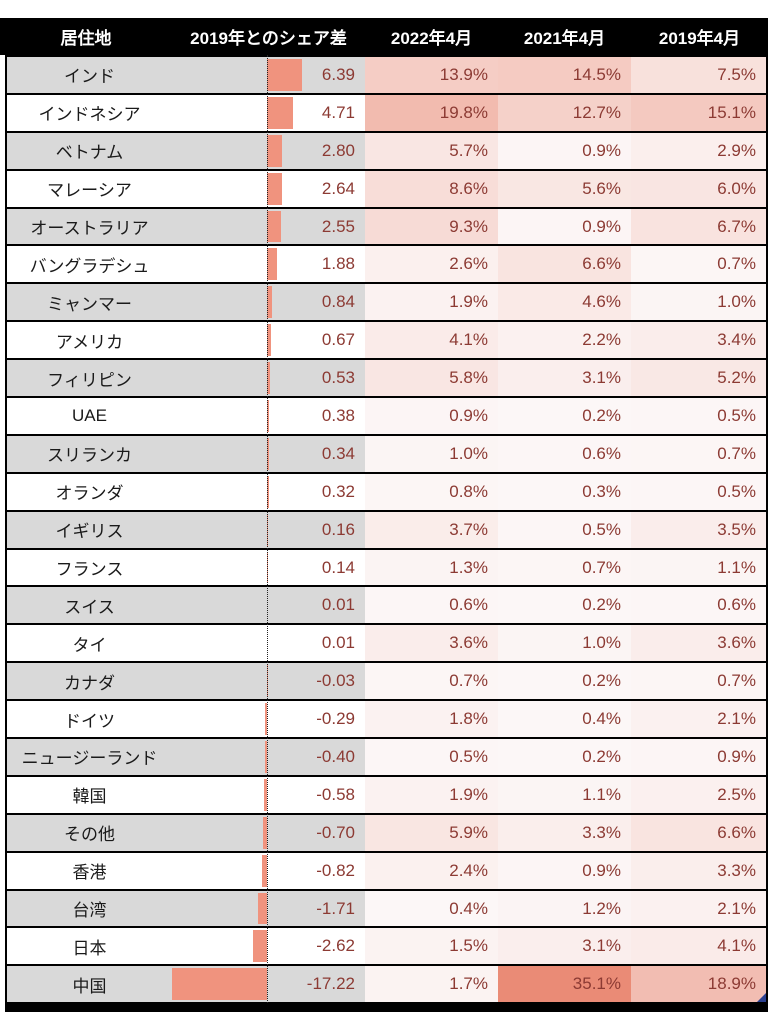 This screenshot has height=1024, width=768. Describe the element at coordinates (431, 832) in the screenshot. I see `pct-cell-apr-2022: 5.9%` at that location.